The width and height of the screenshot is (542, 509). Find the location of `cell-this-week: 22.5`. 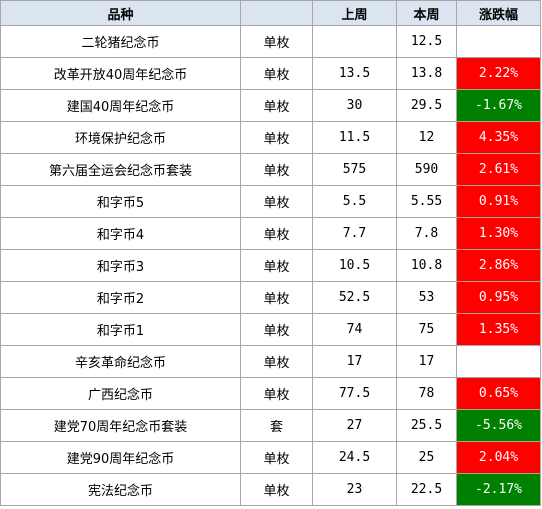

cell-this-week: 22.5 is located at coordinates (426, 489).